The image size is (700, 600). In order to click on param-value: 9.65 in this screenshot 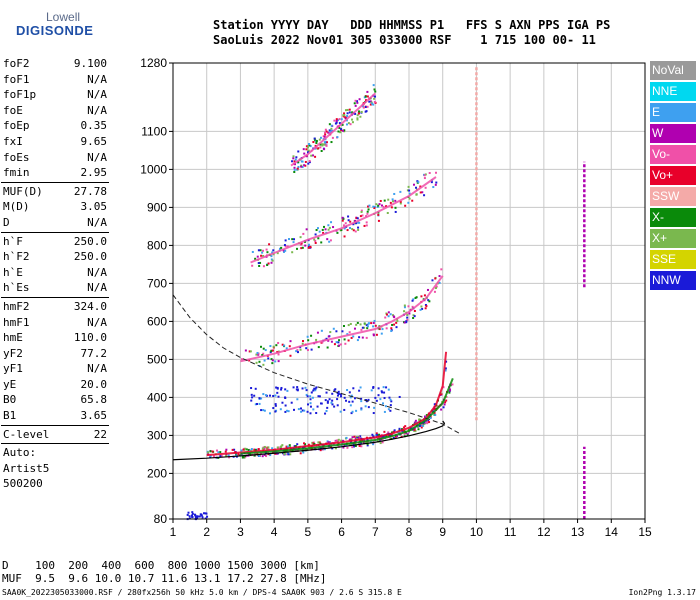, I will do `click(94, 141)`.